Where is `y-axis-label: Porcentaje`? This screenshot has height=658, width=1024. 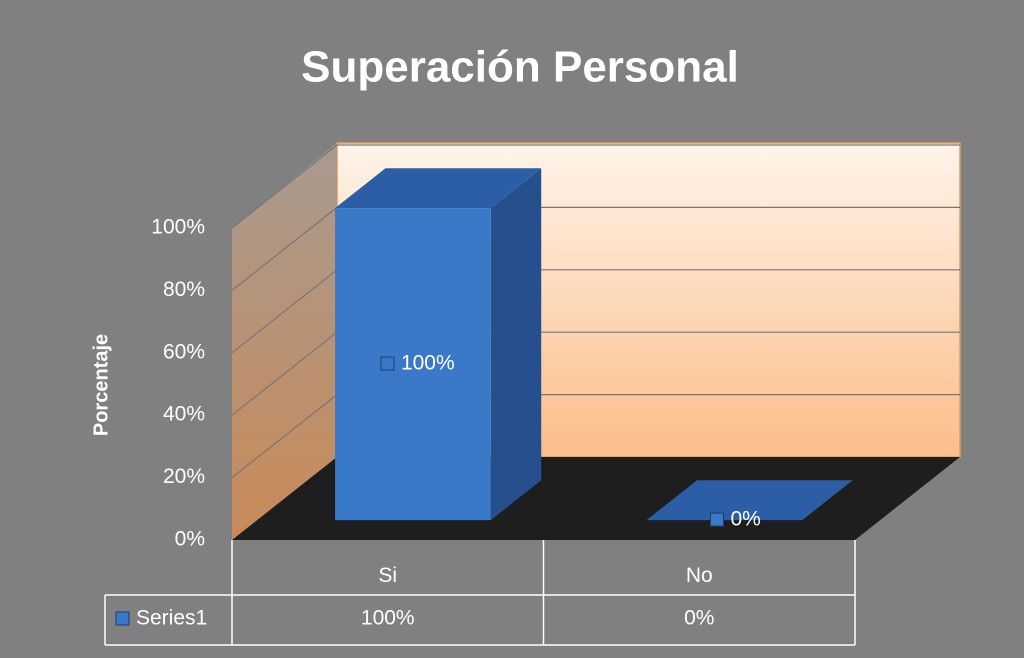 y-axis-label: Porcentaje is located at coordinates (101, 385).